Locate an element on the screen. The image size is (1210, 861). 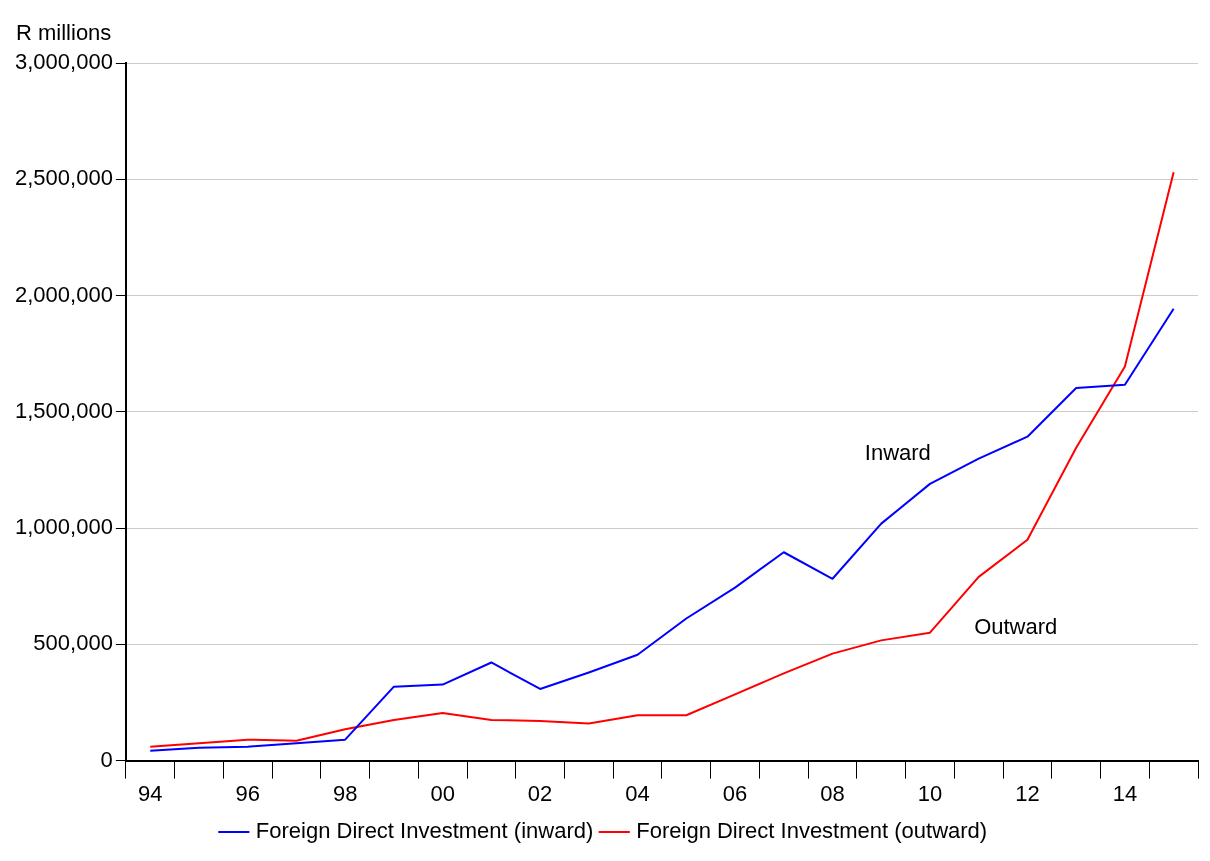
y-tick-label: 1,500,000 is located at coordinates (64, 410).